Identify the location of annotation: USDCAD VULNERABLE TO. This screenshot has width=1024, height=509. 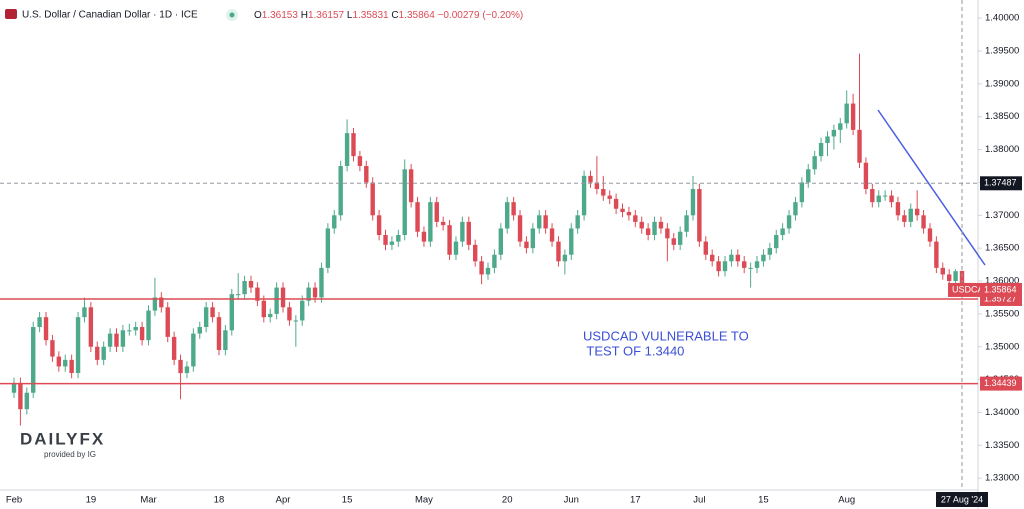
(666, 335).